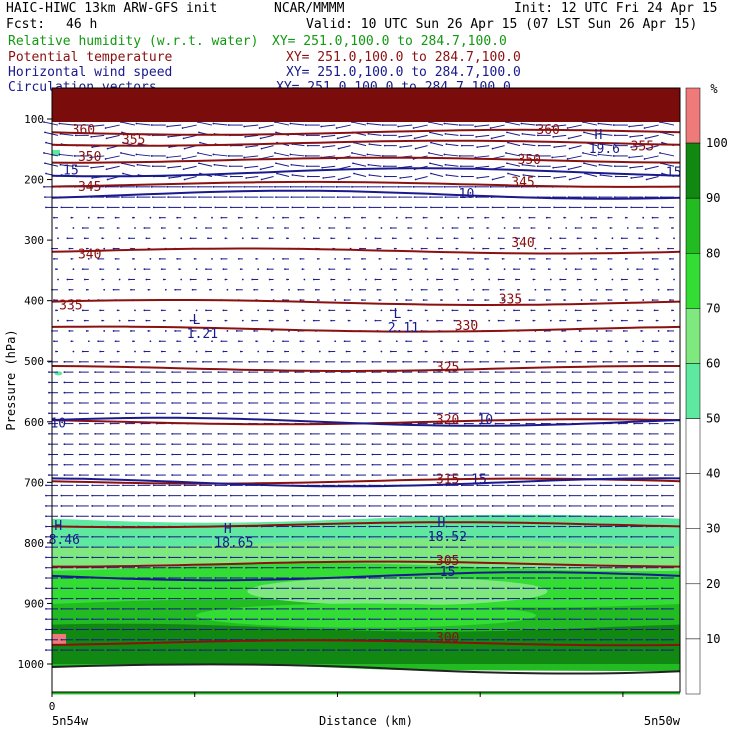  What do you see at coordinates (58, 526) in the screenshot?
I see `extremum-symbol: H` at bounding box center [58, 526].